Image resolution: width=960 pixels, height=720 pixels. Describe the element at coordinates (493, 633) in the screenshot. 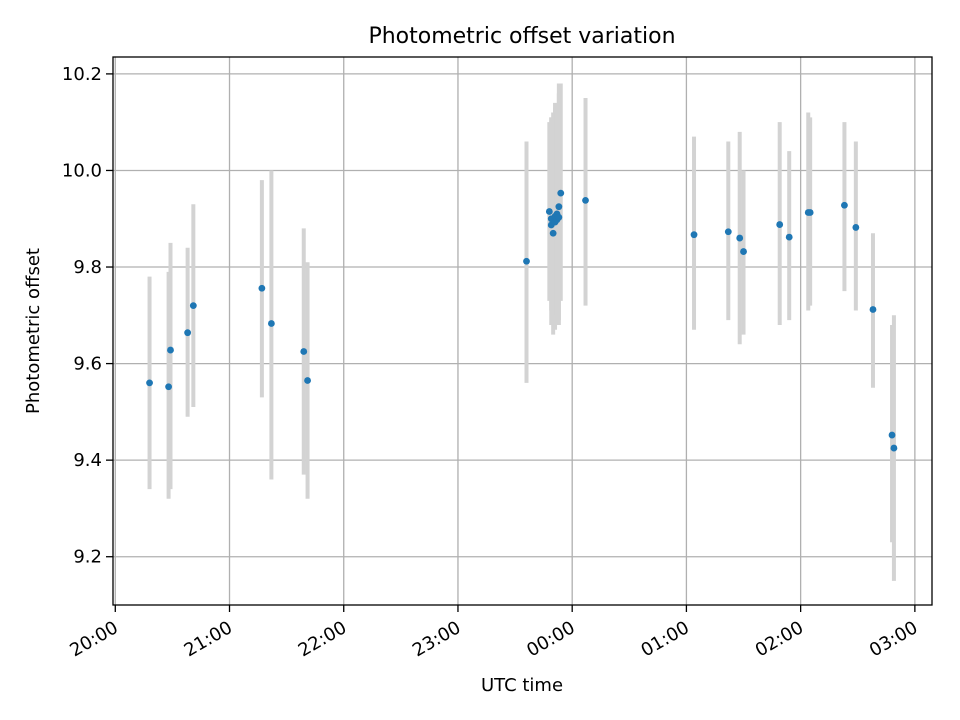

I see `x-axis-ticks: 20:00 21:00 22:00 23:00 00:00 01:00 02:00 03:00` at that location.